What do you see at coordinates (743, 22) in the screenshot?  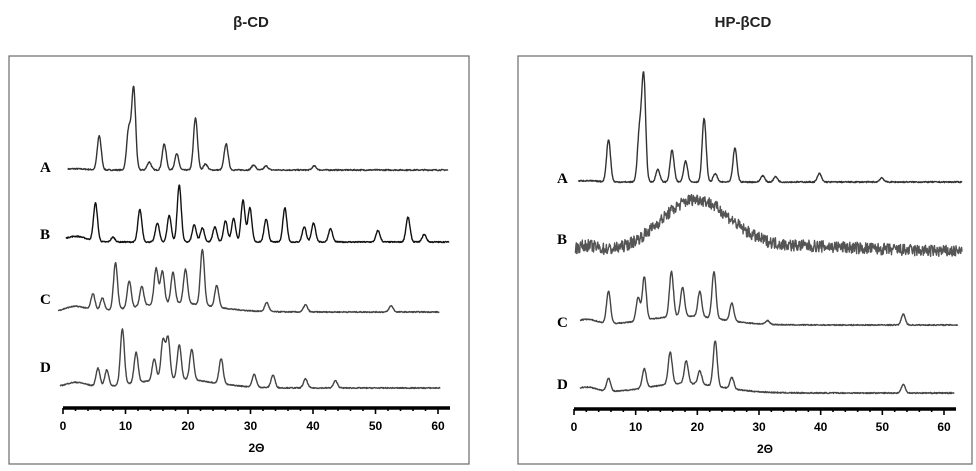 I see `chart-title-hp-beta-cd: HP-βCD` at bounding box center [743, 22].